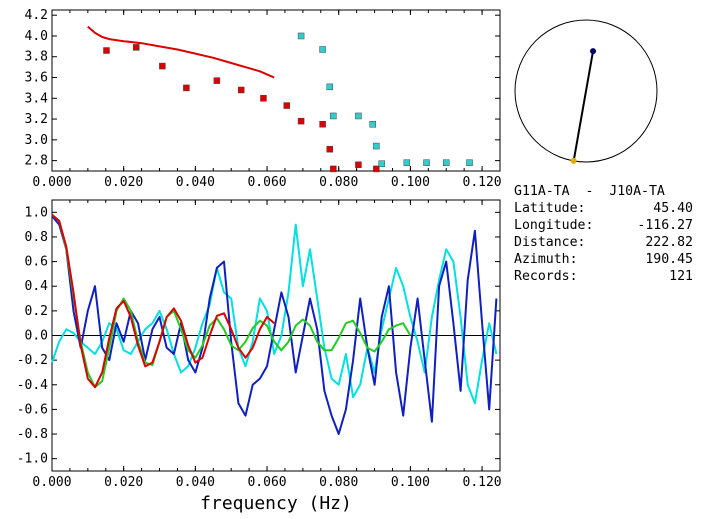 The height and width of the screenshot is (519, 701). I want to click on records-value: 121, so click(681, 276).